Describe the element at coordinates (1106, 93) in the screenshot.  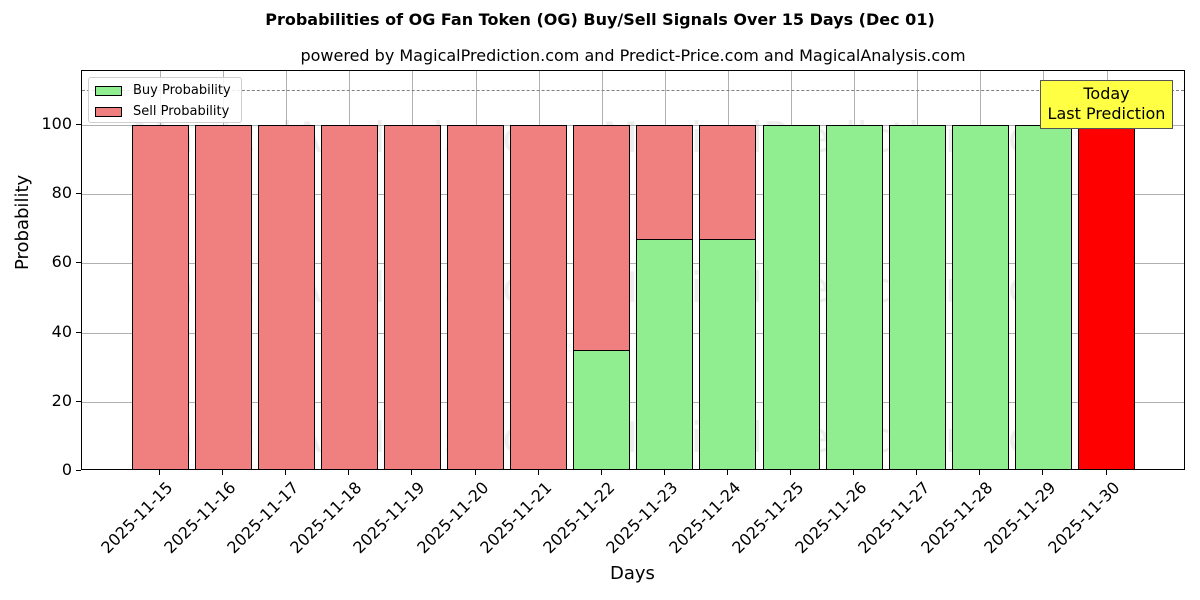
I see `annotation-line1: Today` at that location.